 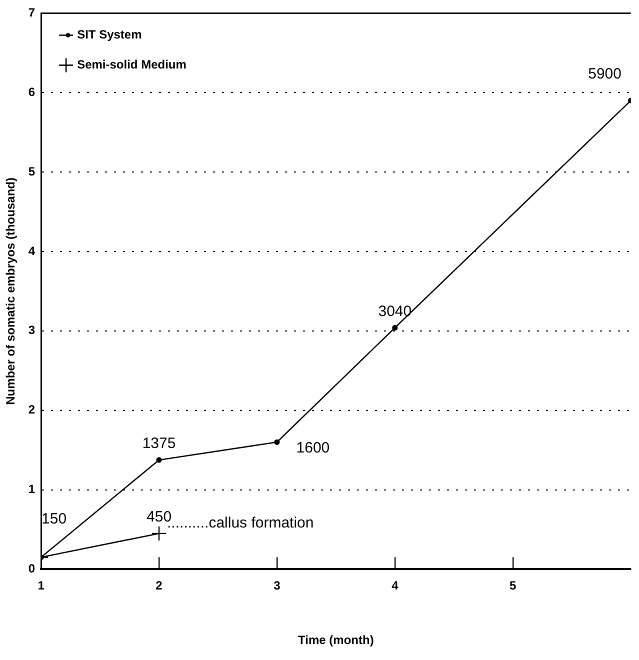 What do you see at coordinates (395, 585) in the screenshot?
I see `x-tick-label: 4` at bounding box center [395, 585].